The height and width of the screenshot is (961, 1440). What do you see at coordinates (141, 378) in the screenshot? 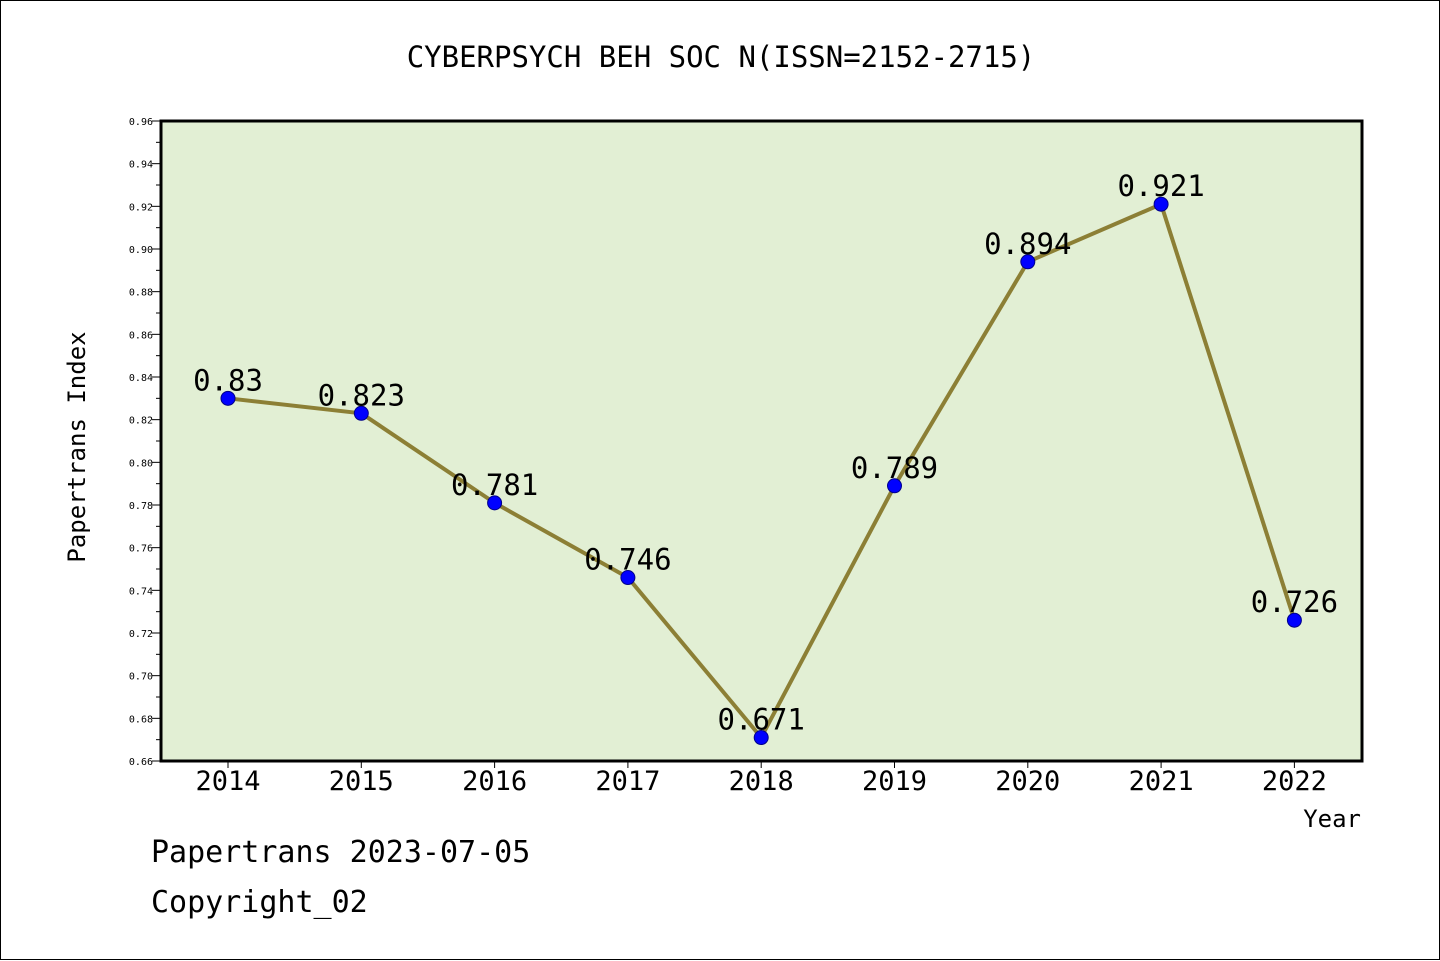
I see `y-tick-label: 0.84` at bounding box center [141, 378].